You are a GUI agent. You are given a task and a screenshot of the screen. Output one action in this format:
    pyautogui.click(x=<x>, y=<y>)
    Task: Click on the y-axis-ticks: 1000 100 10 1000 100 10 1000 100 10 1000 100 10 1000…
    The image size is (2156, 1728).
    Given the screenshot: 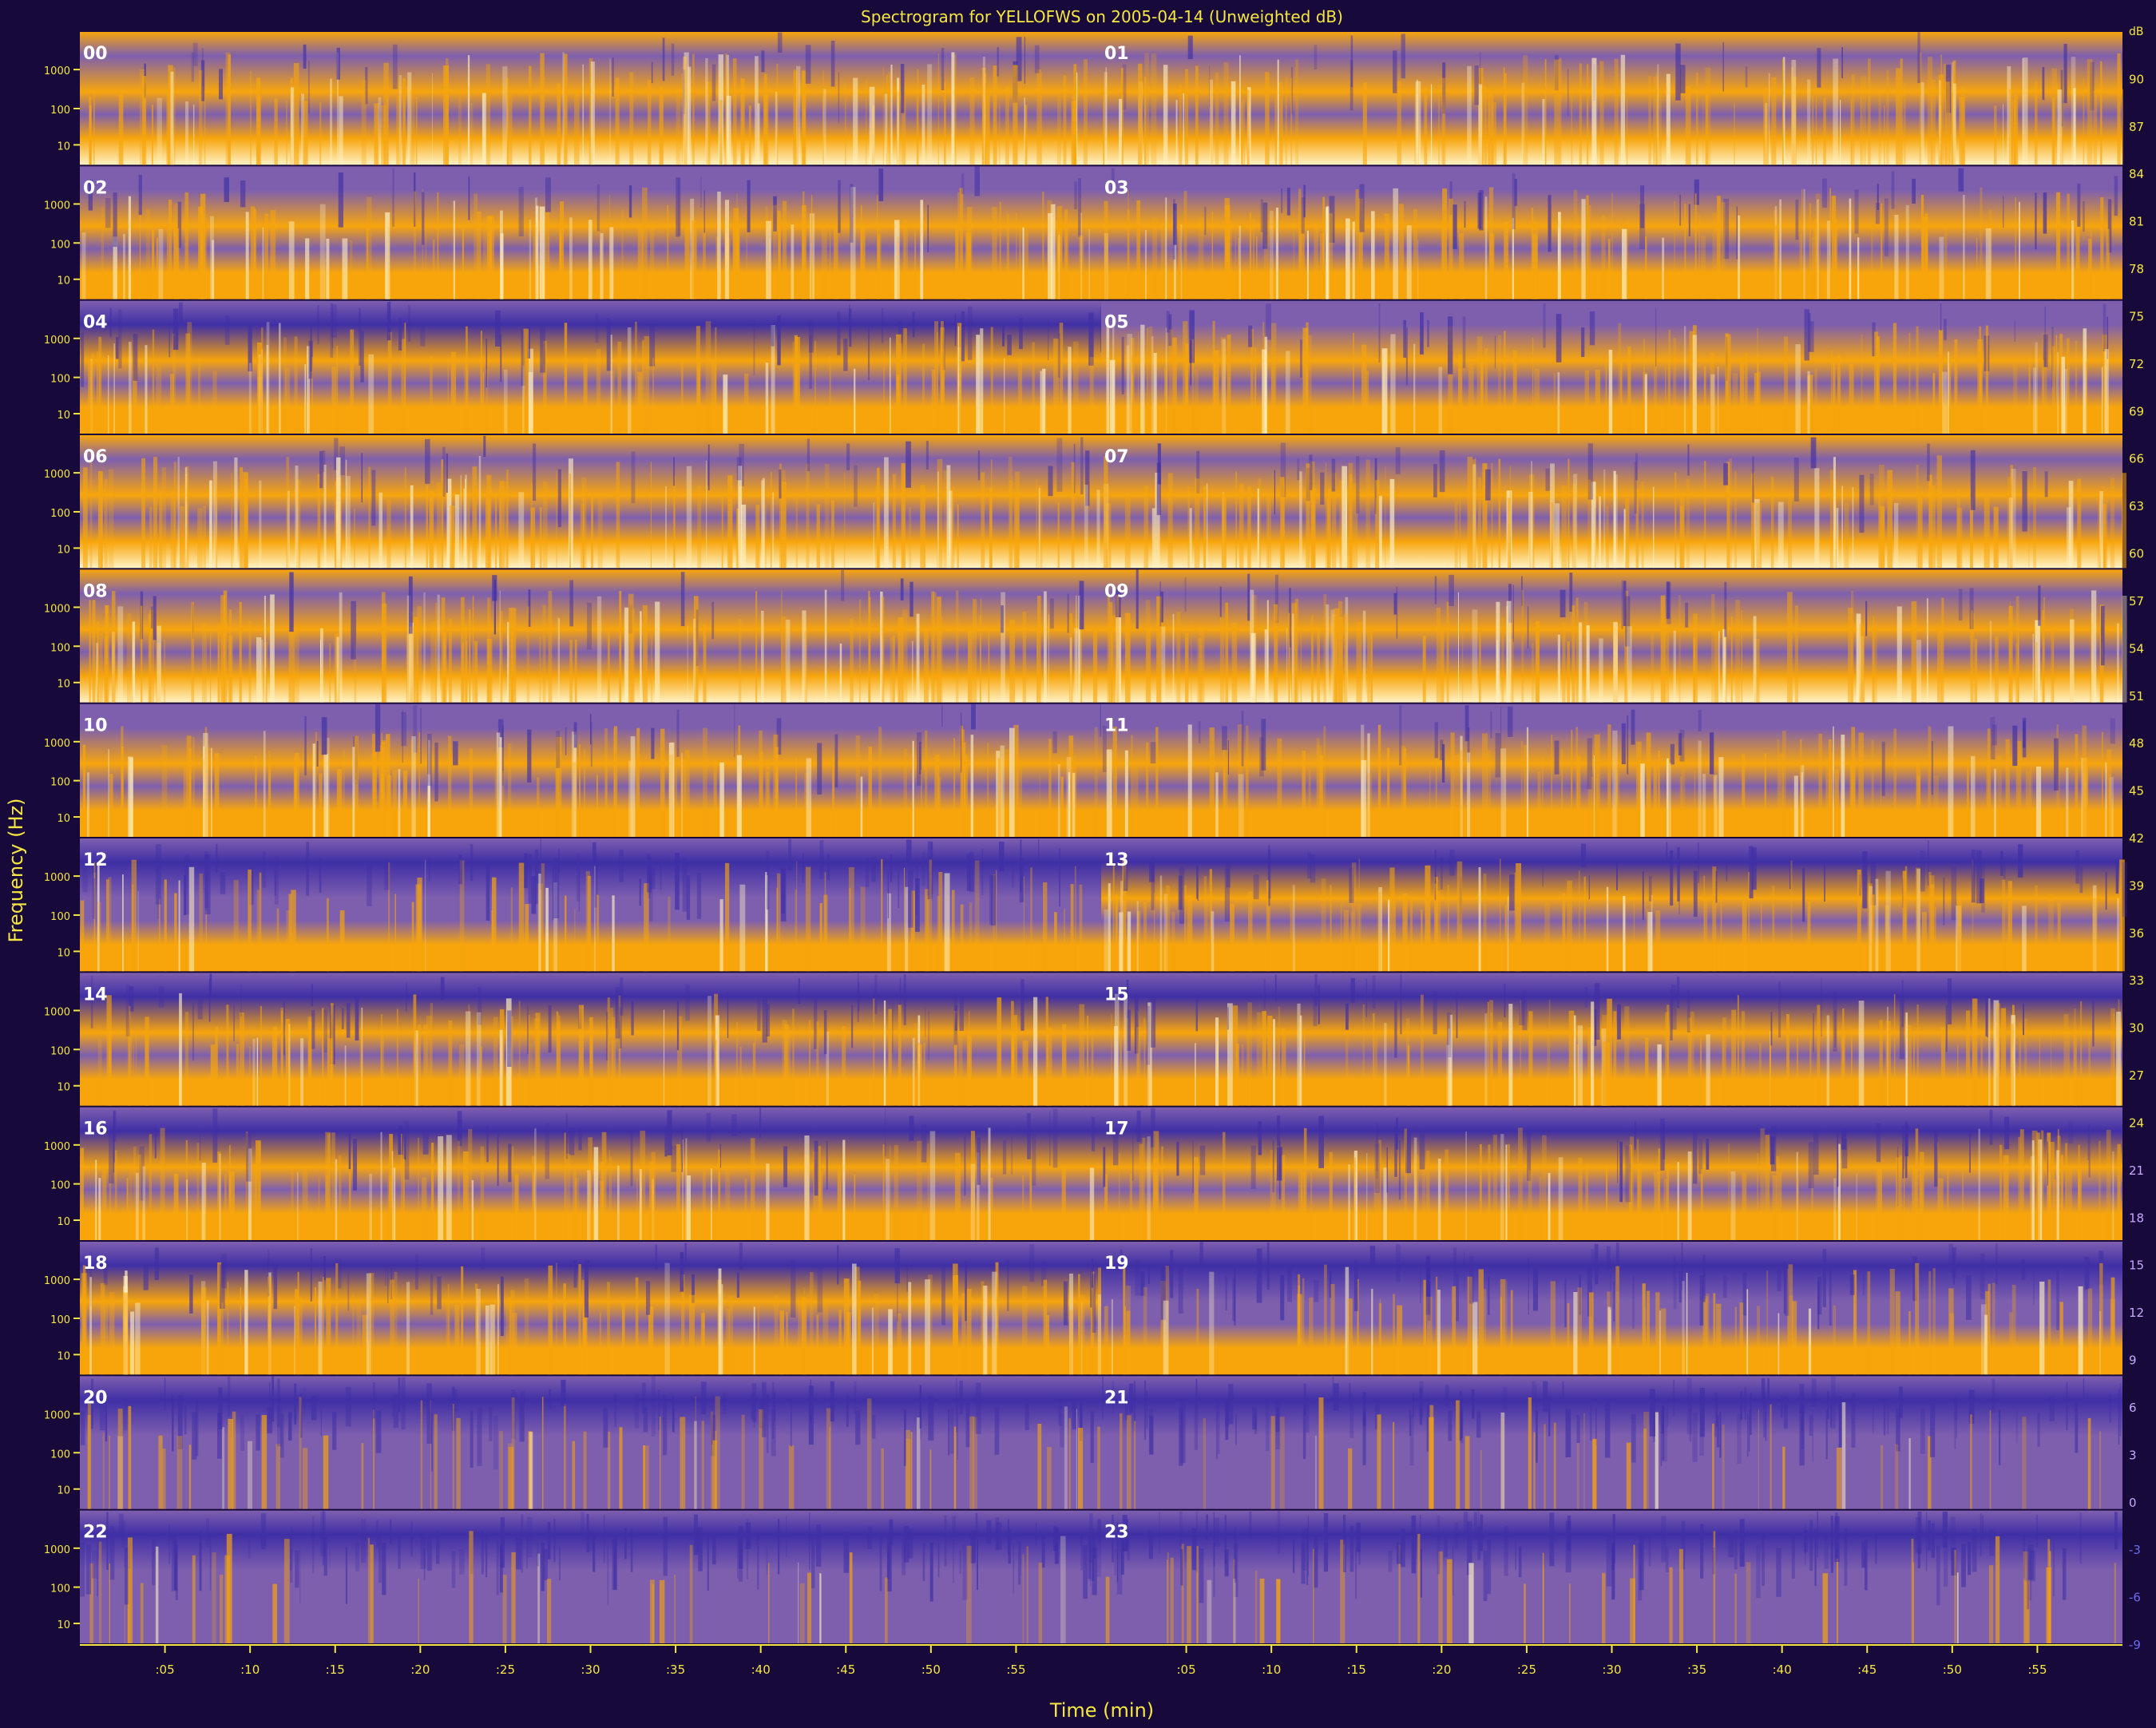 What is the action you would take?
    pyautogui.click(x=62, y=848)
    